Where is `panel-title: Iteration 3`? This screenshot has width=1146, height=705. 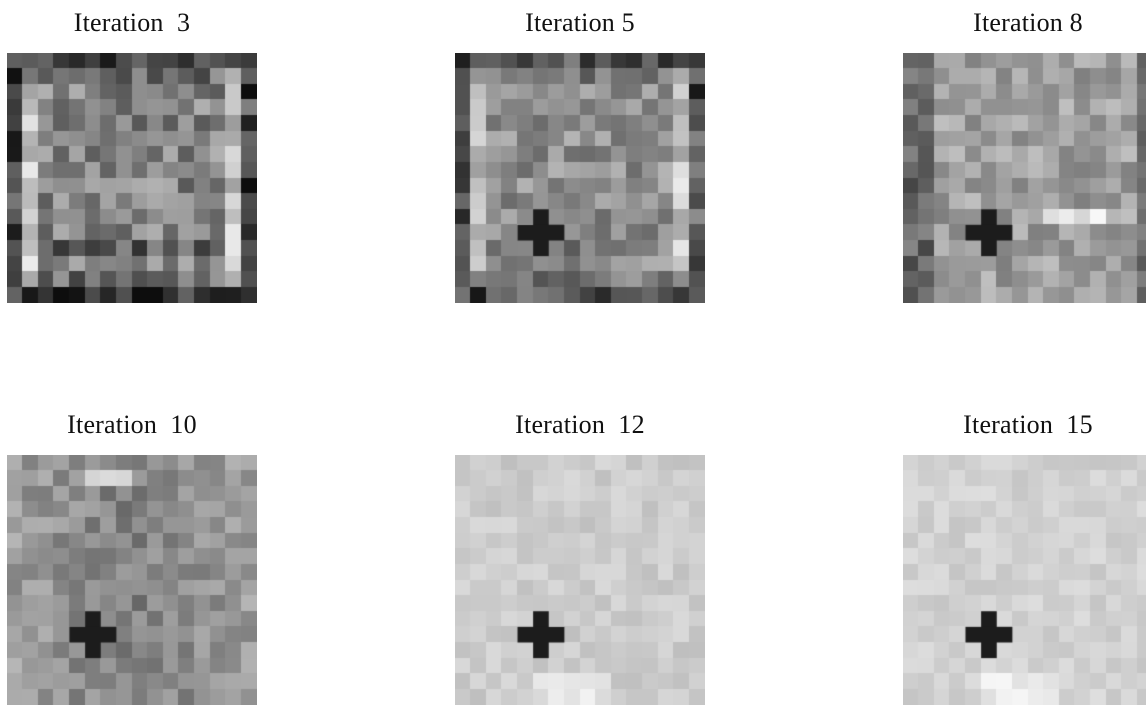
panel-title: Iteration 3 is located at coordinates (132, 22).